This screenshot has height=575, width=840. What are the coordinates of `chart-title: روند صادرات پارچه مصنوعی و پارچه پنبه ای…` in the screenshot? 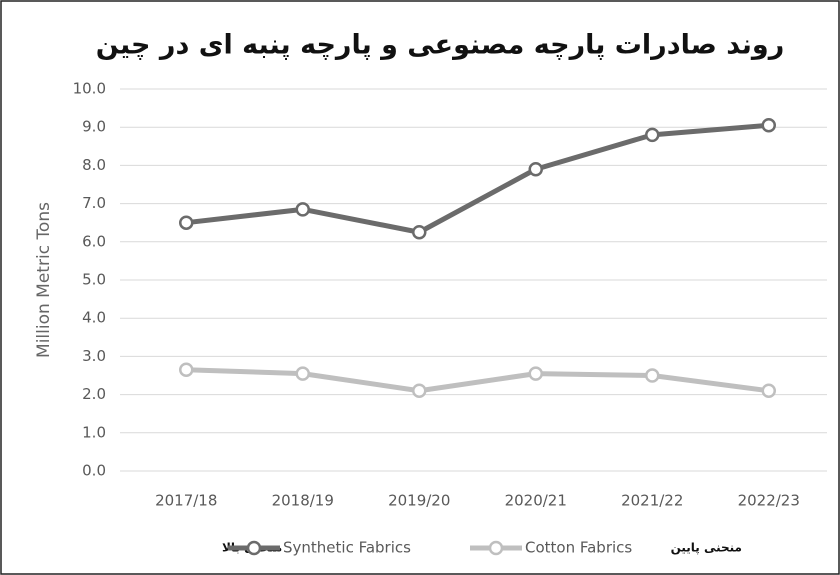 It's located at (440, 45).